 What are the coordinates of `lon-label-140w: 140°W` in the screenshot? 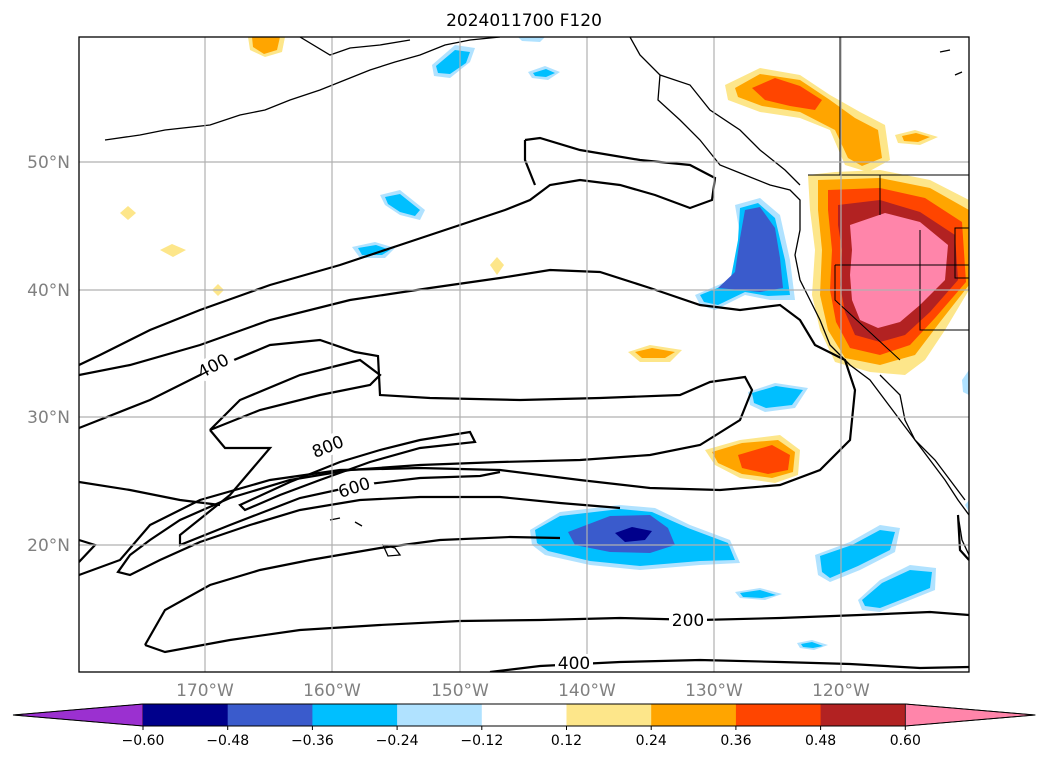 It's located at (587, 691).